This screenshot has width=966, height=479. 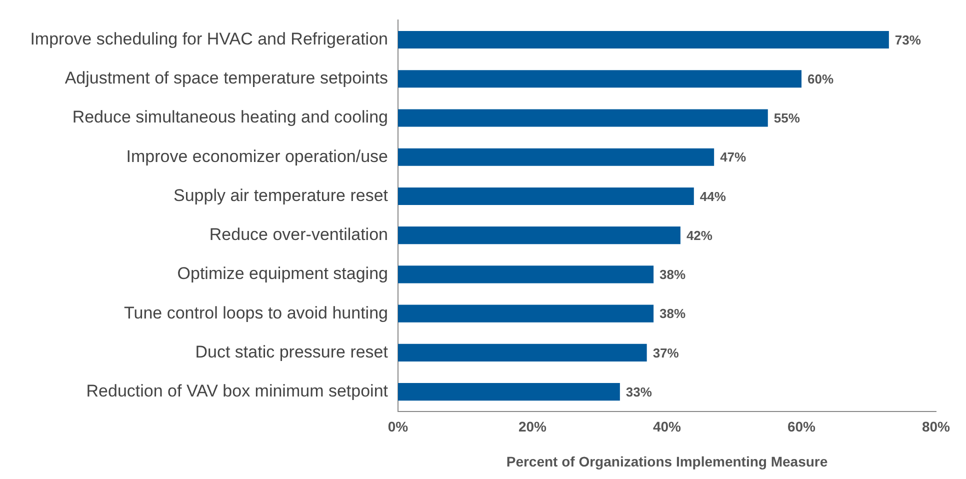 What do you see at coordinates (256, 312) in the screenshot?
I see `y-tick-label: Tune control loops to avoid hunting` at bounding box center [256, 312].